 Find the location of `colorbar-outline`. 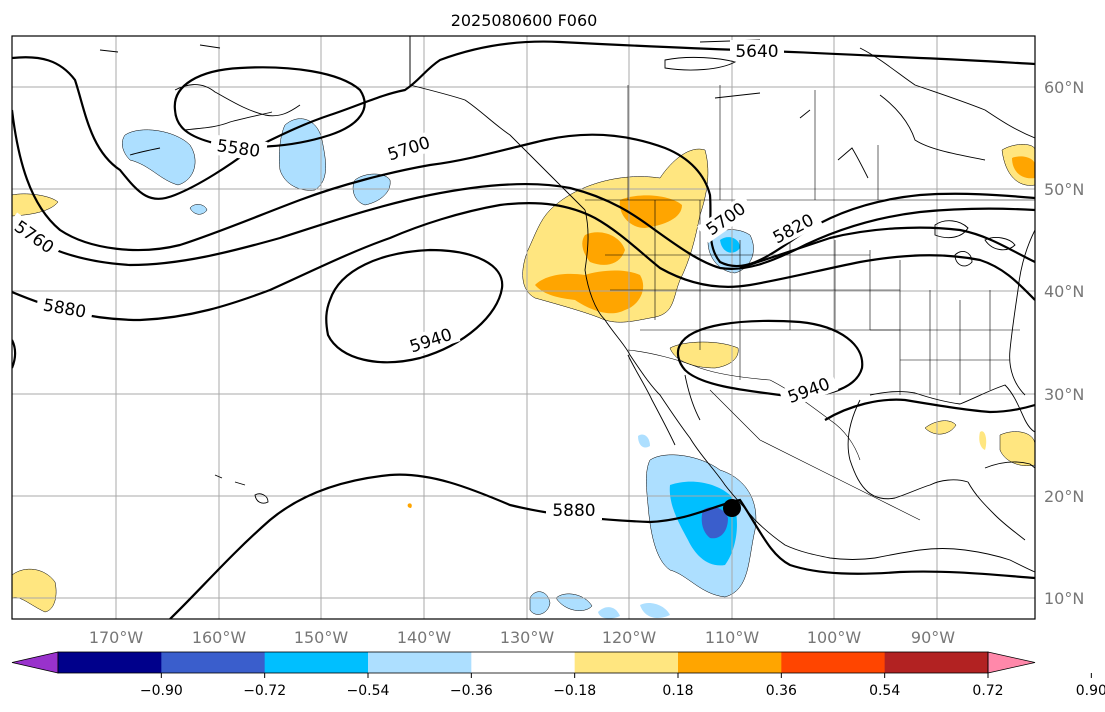

colorbar-outline is located at coordinates (523, 662).